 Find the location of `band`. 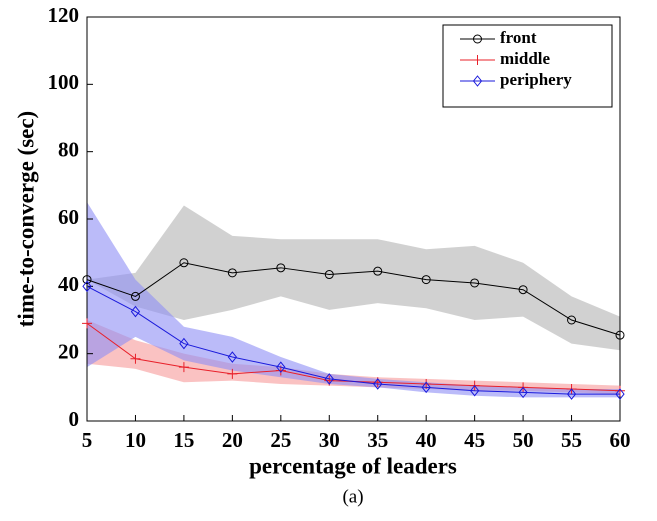

band is located at coordinates (353, 357).